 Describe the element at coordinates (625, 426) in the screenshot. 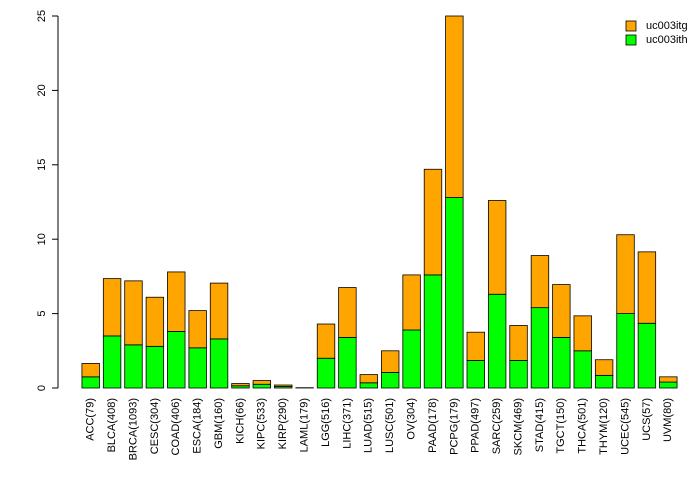

I see `x-tick-label: UCEC(545)` at that location.